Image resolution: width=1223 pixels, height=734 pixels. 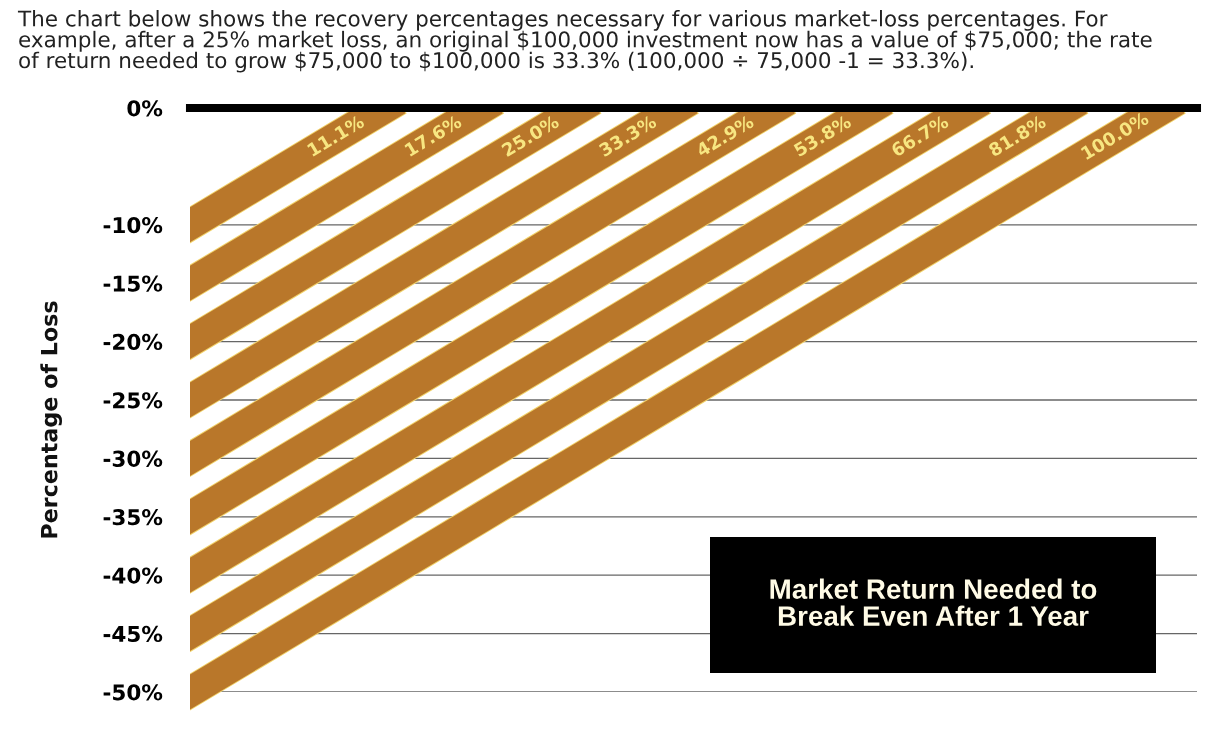 I want to click on y-tick-label: -30%, so click(x=133, y=458).